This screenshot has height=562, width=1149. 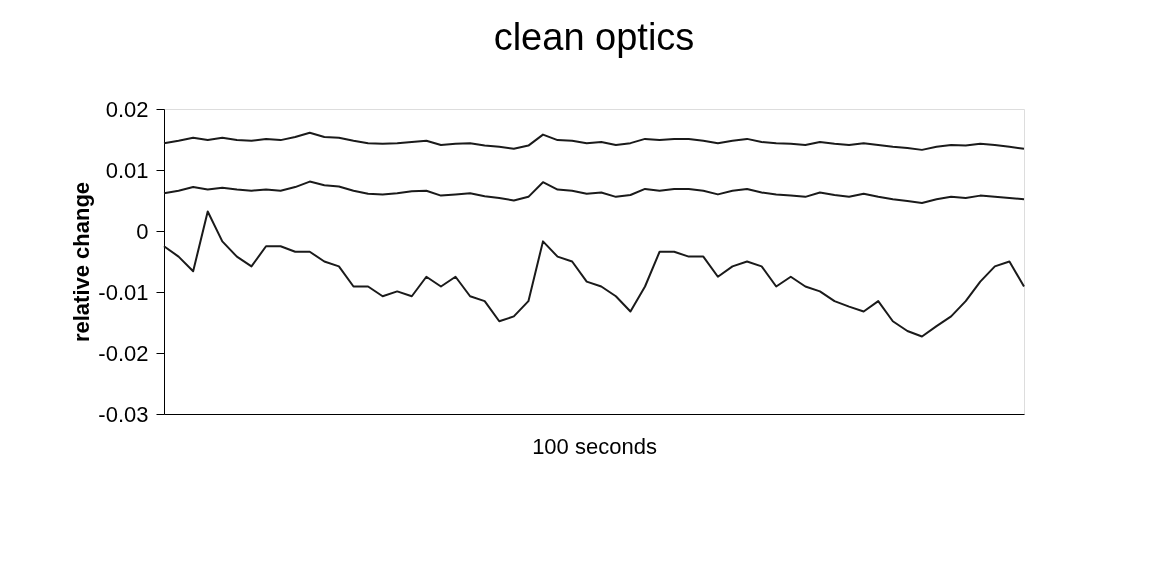 I want to click on y-tick-label: 0, so click(x=142, y=231).